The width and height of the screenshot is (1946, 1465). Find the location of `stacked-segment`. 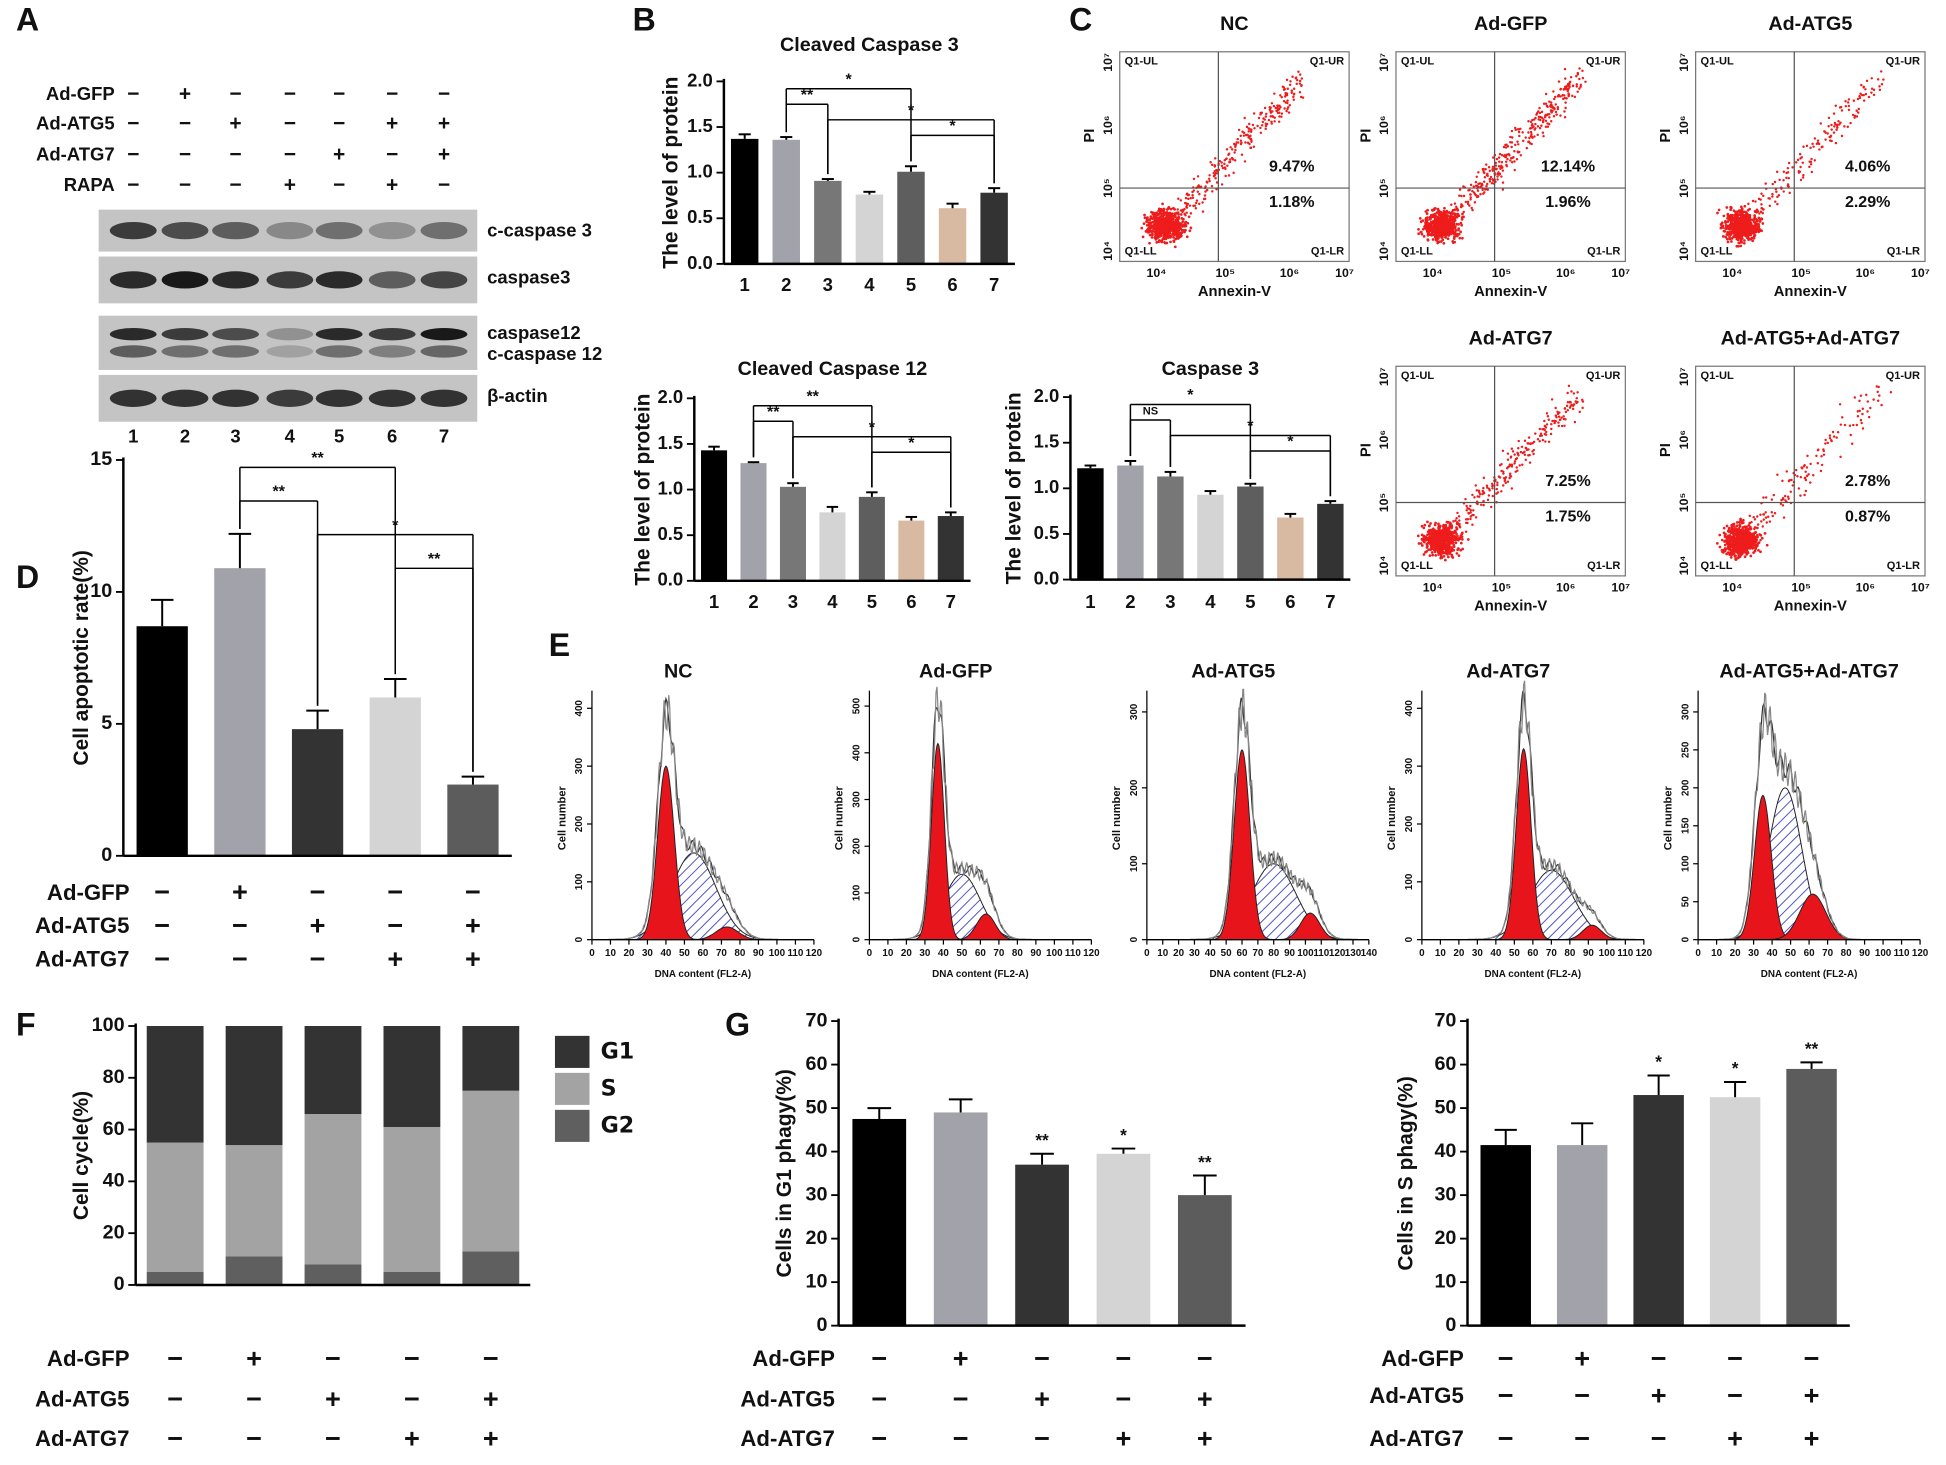

stacked-segment is located at coordinates (175, 1278).